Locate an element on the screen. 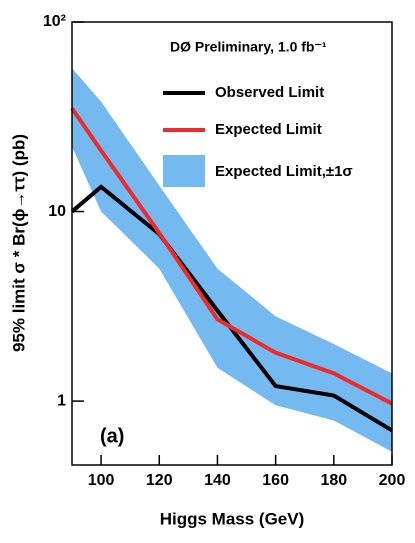  legend-label: Expected Limit,±1σ is located at coordinates (284, 171).